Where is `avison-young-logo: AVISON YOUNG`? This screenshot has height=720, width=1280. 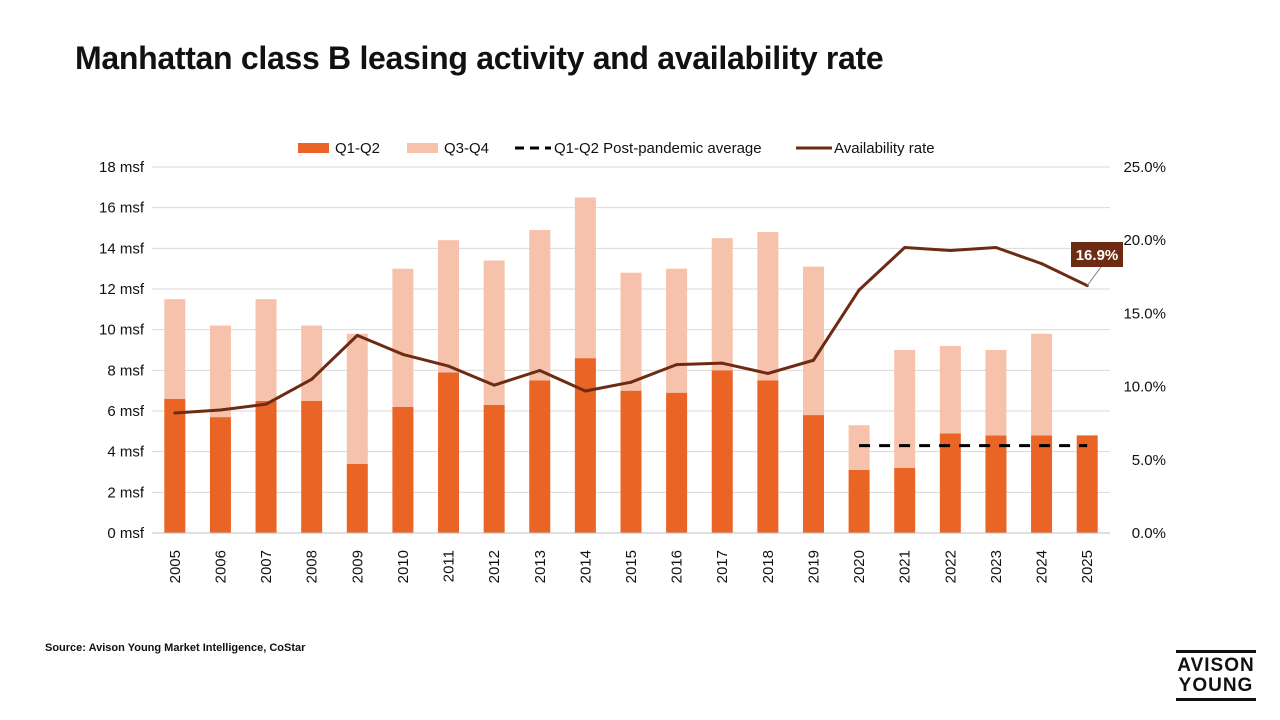
avison-young-logo: AVISON YOUNG is located at coordinates (1216, 675).